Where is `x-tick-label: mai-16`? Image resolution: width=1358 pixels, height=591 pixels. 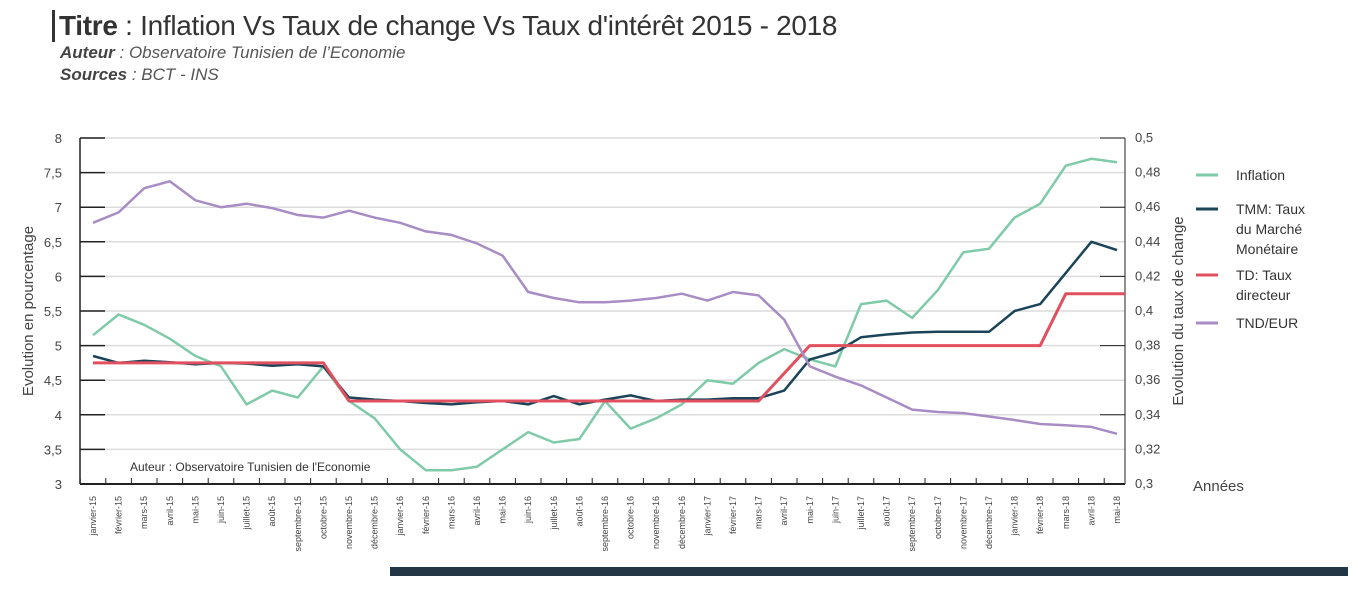
x-tick-label: mai-16 is located at coordinates (503, 510).